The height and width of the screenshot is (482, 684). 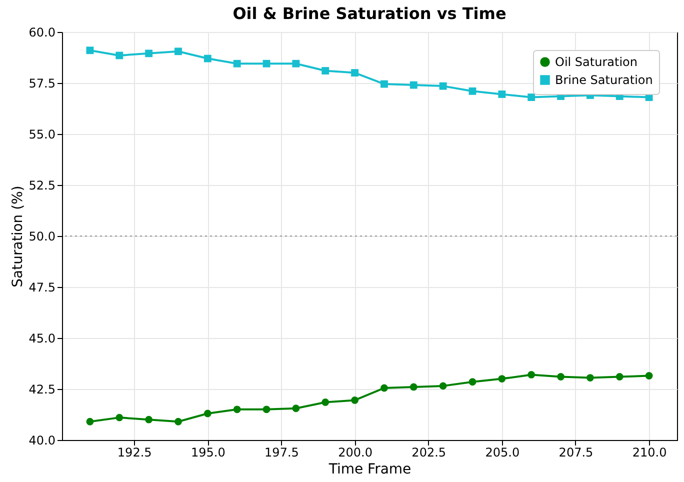 What do you see at coordinates (42, 135) in the screenshot?
I see `y-tick-label: 55.0` at bounding box center [42, 135].